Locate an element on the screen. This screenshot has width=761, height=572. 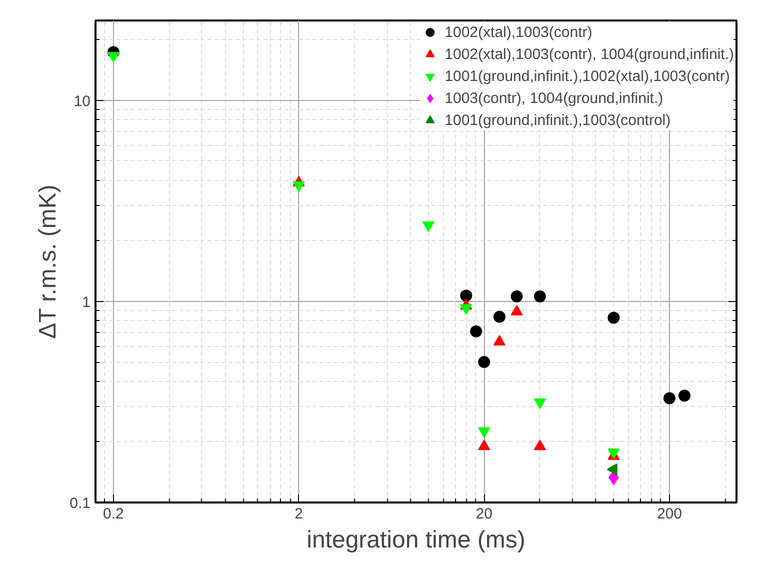
y-tick-label: 10 is located at coordinates (82, 101).